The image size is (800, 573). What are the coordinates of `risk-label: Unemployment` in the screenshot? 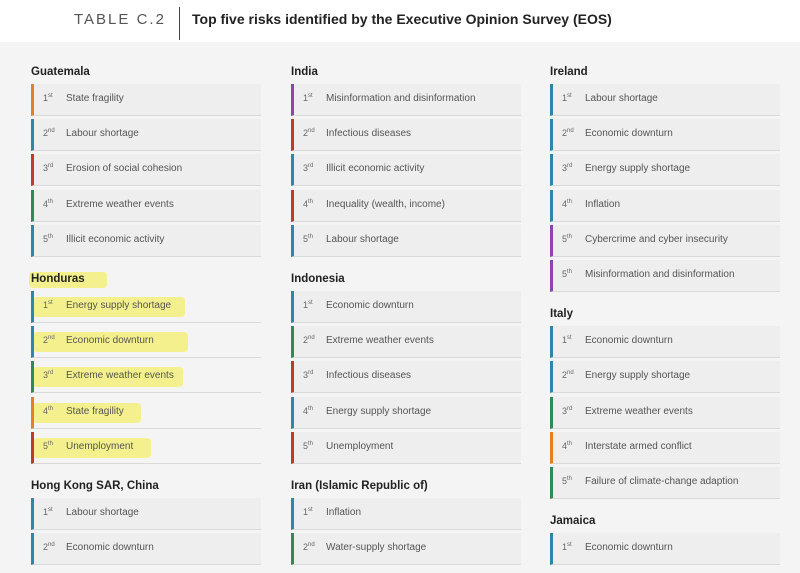 It's located at (100, 446).